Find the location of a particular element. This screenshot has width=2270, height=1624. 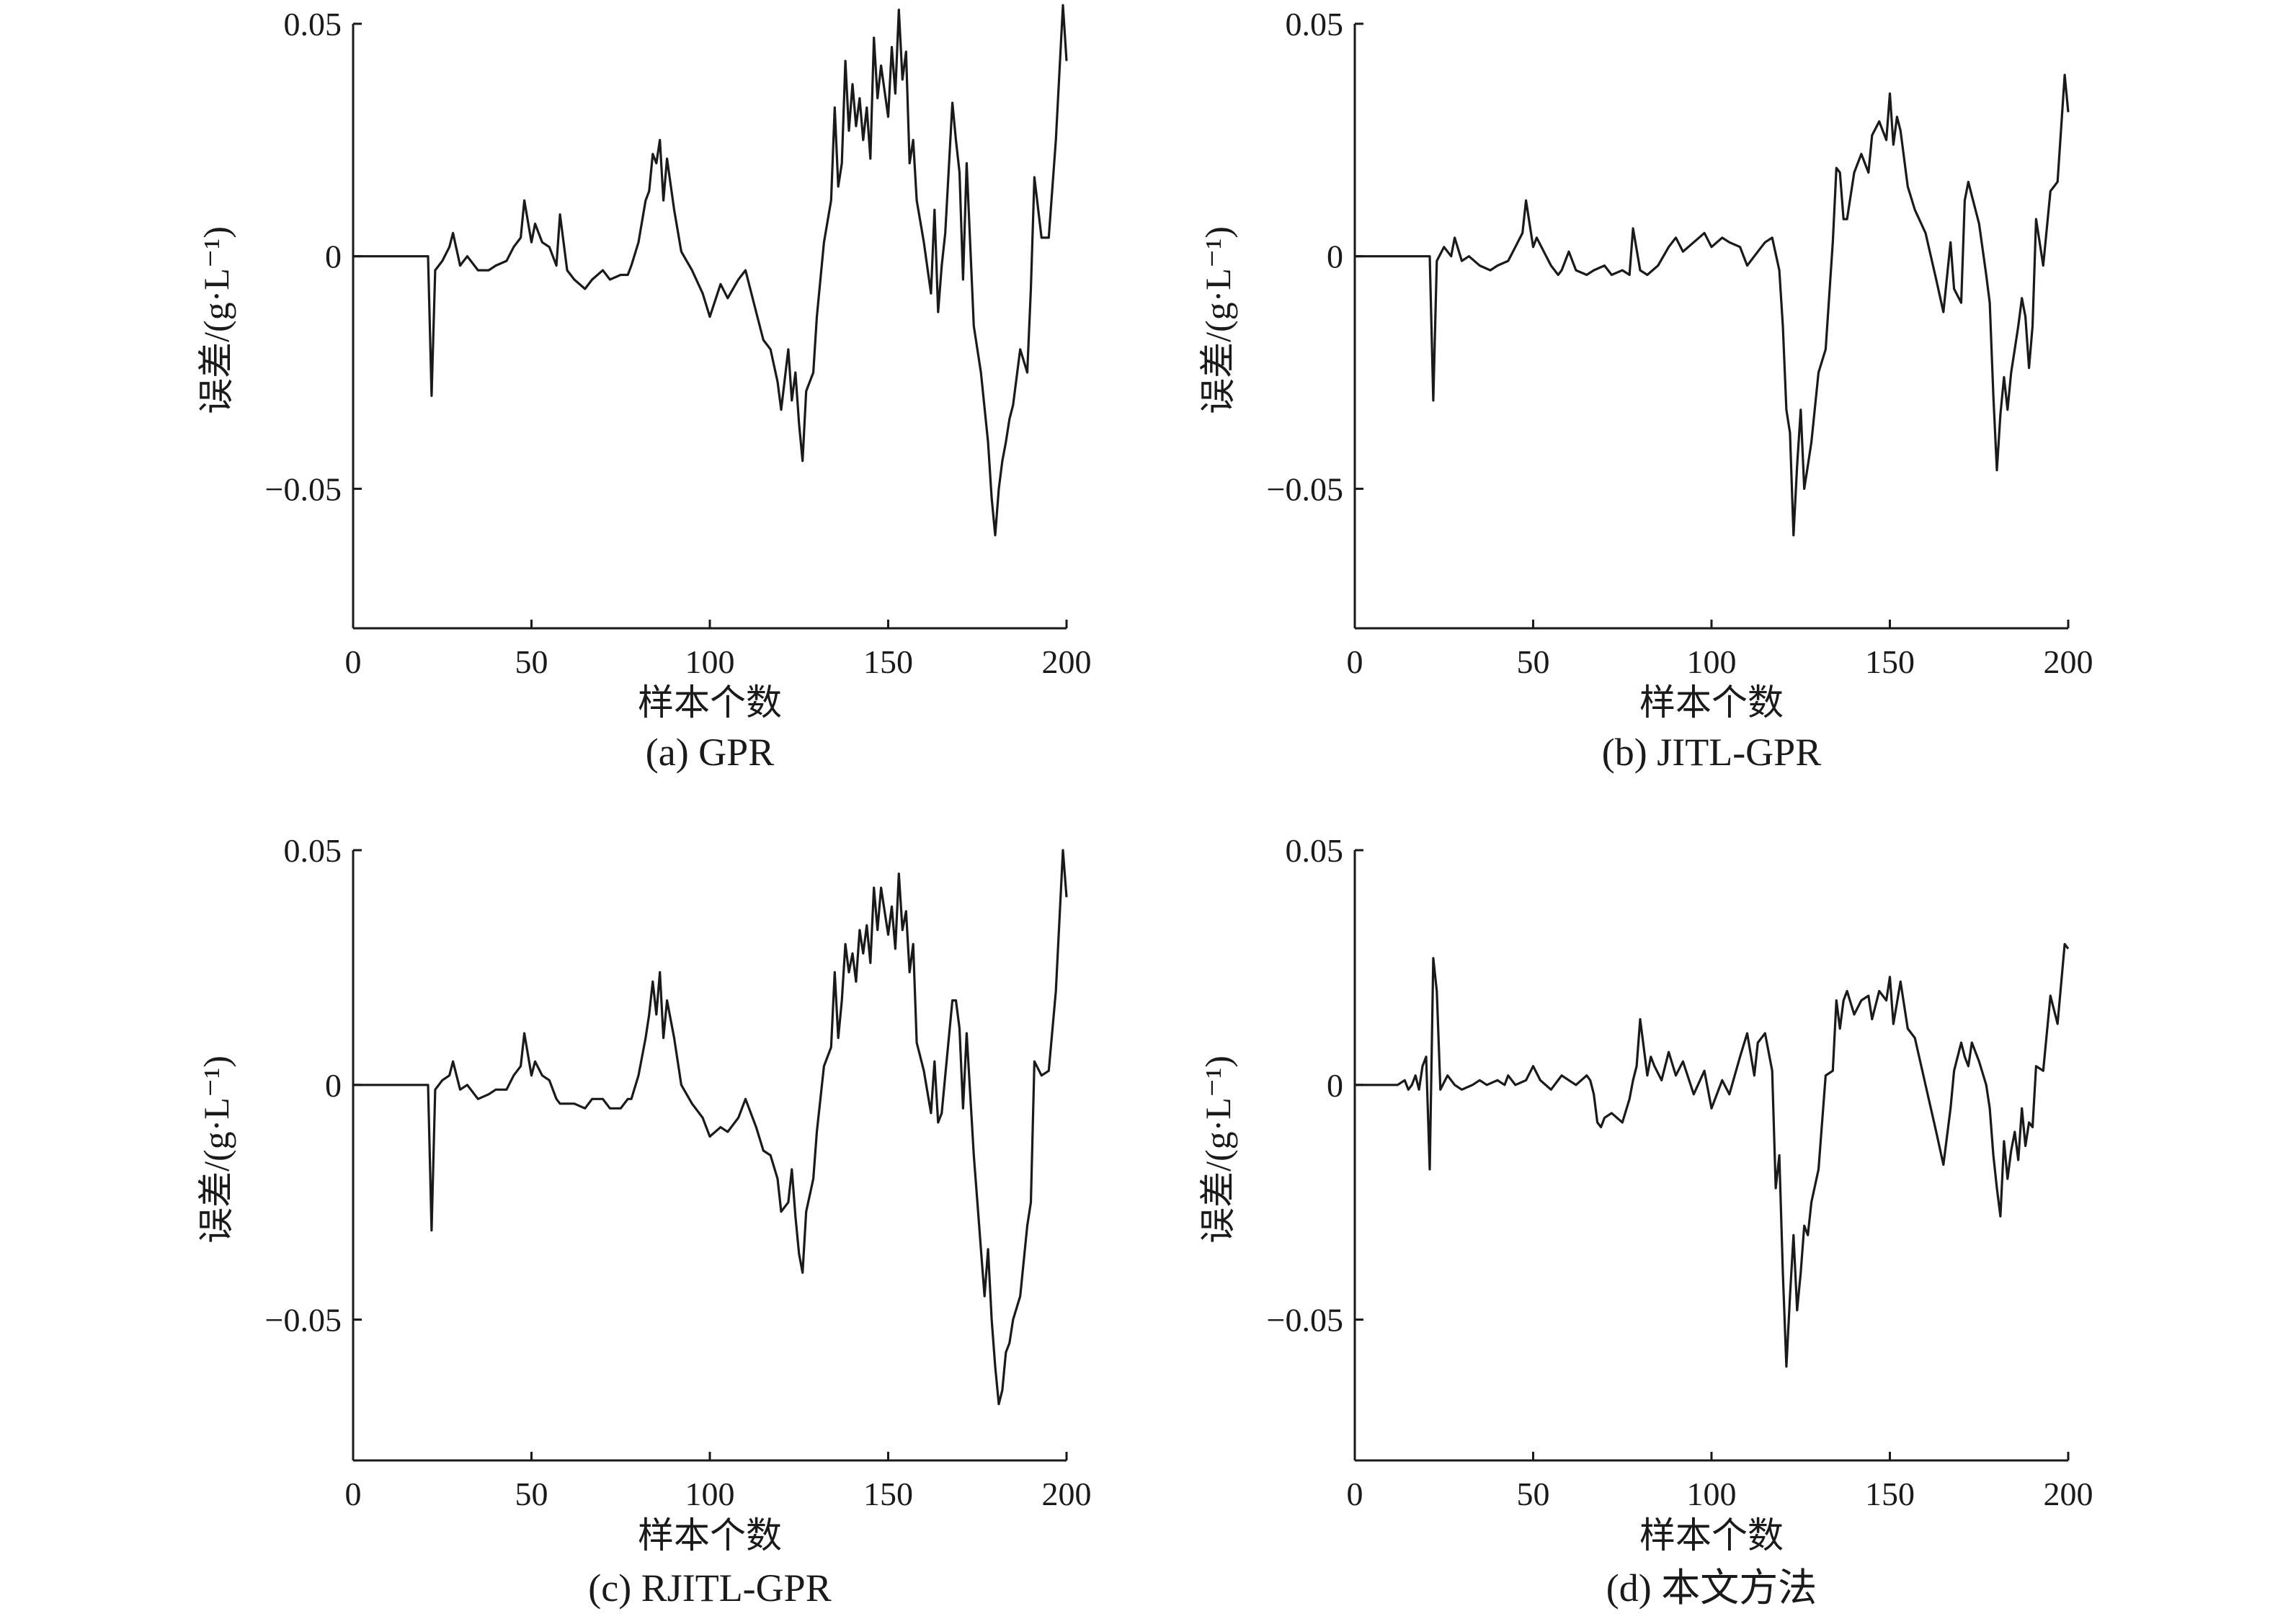

panel-caption: (c) RJITL-GPR is located at coordinates (709, 1588).